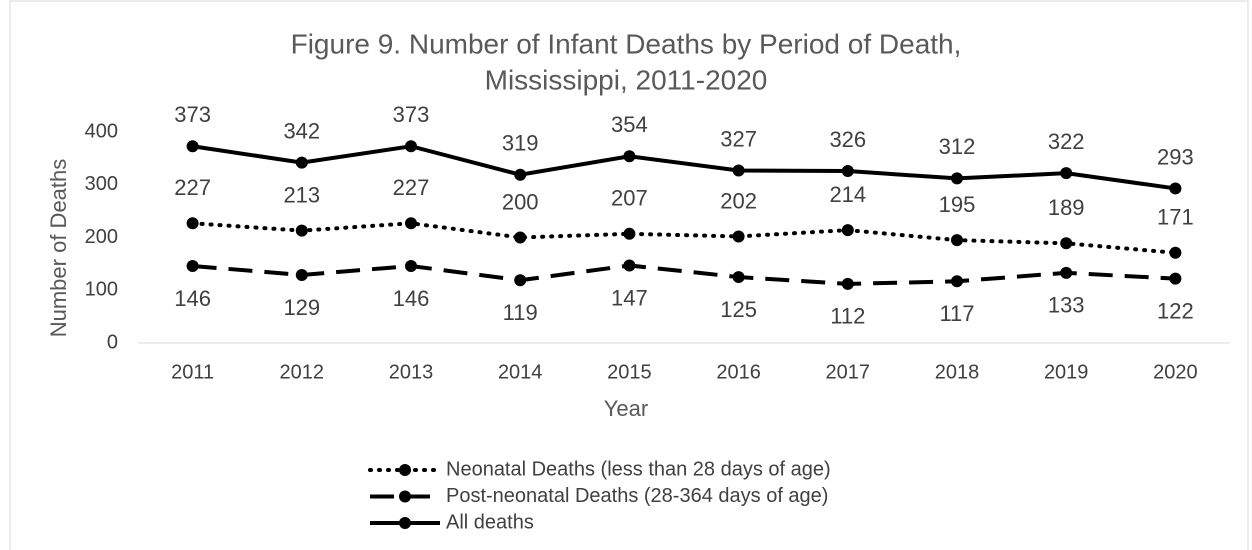 The image size is (1252, 550). I want to click on data-label: 342, so click(301, 130).